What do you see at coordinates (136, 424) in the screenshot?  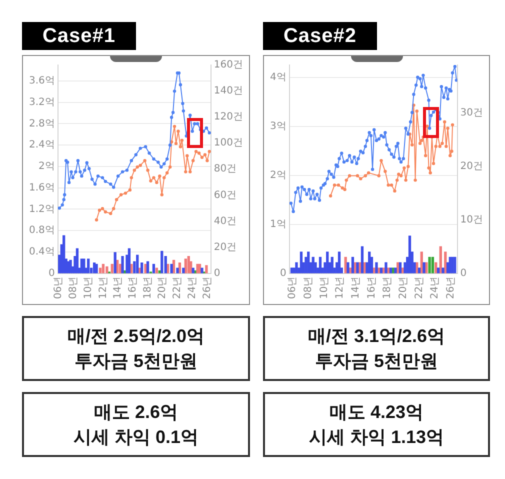 I see `text: 매도 2.6억 시세 차익 0.1억` at bounding box center [136, 424].